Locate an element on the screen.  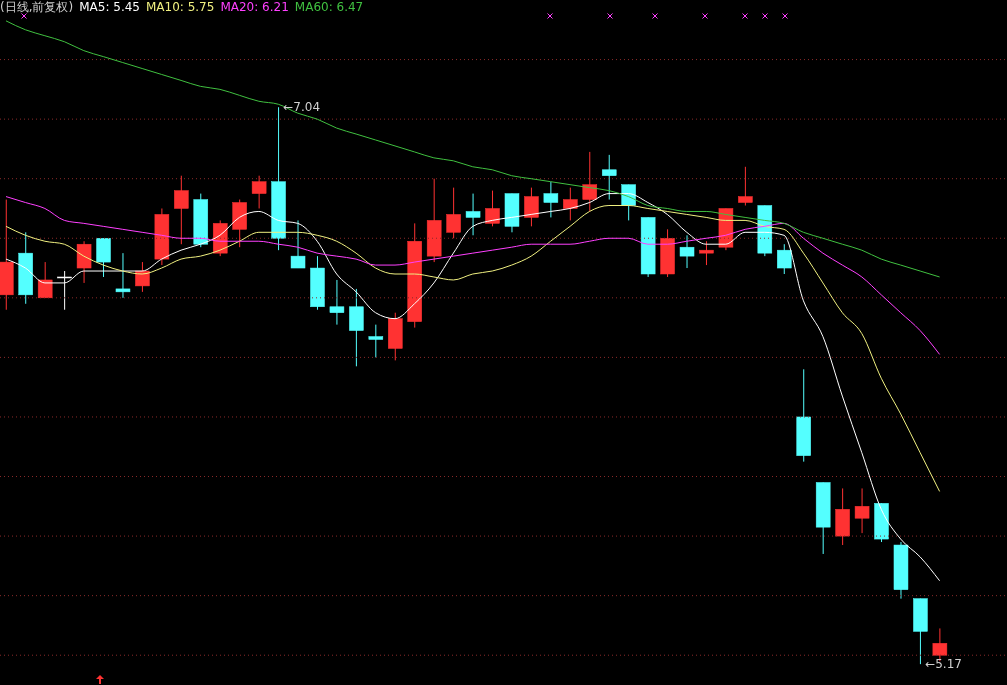
text: MA5: 5.45 is located at coordinates (109, 7).